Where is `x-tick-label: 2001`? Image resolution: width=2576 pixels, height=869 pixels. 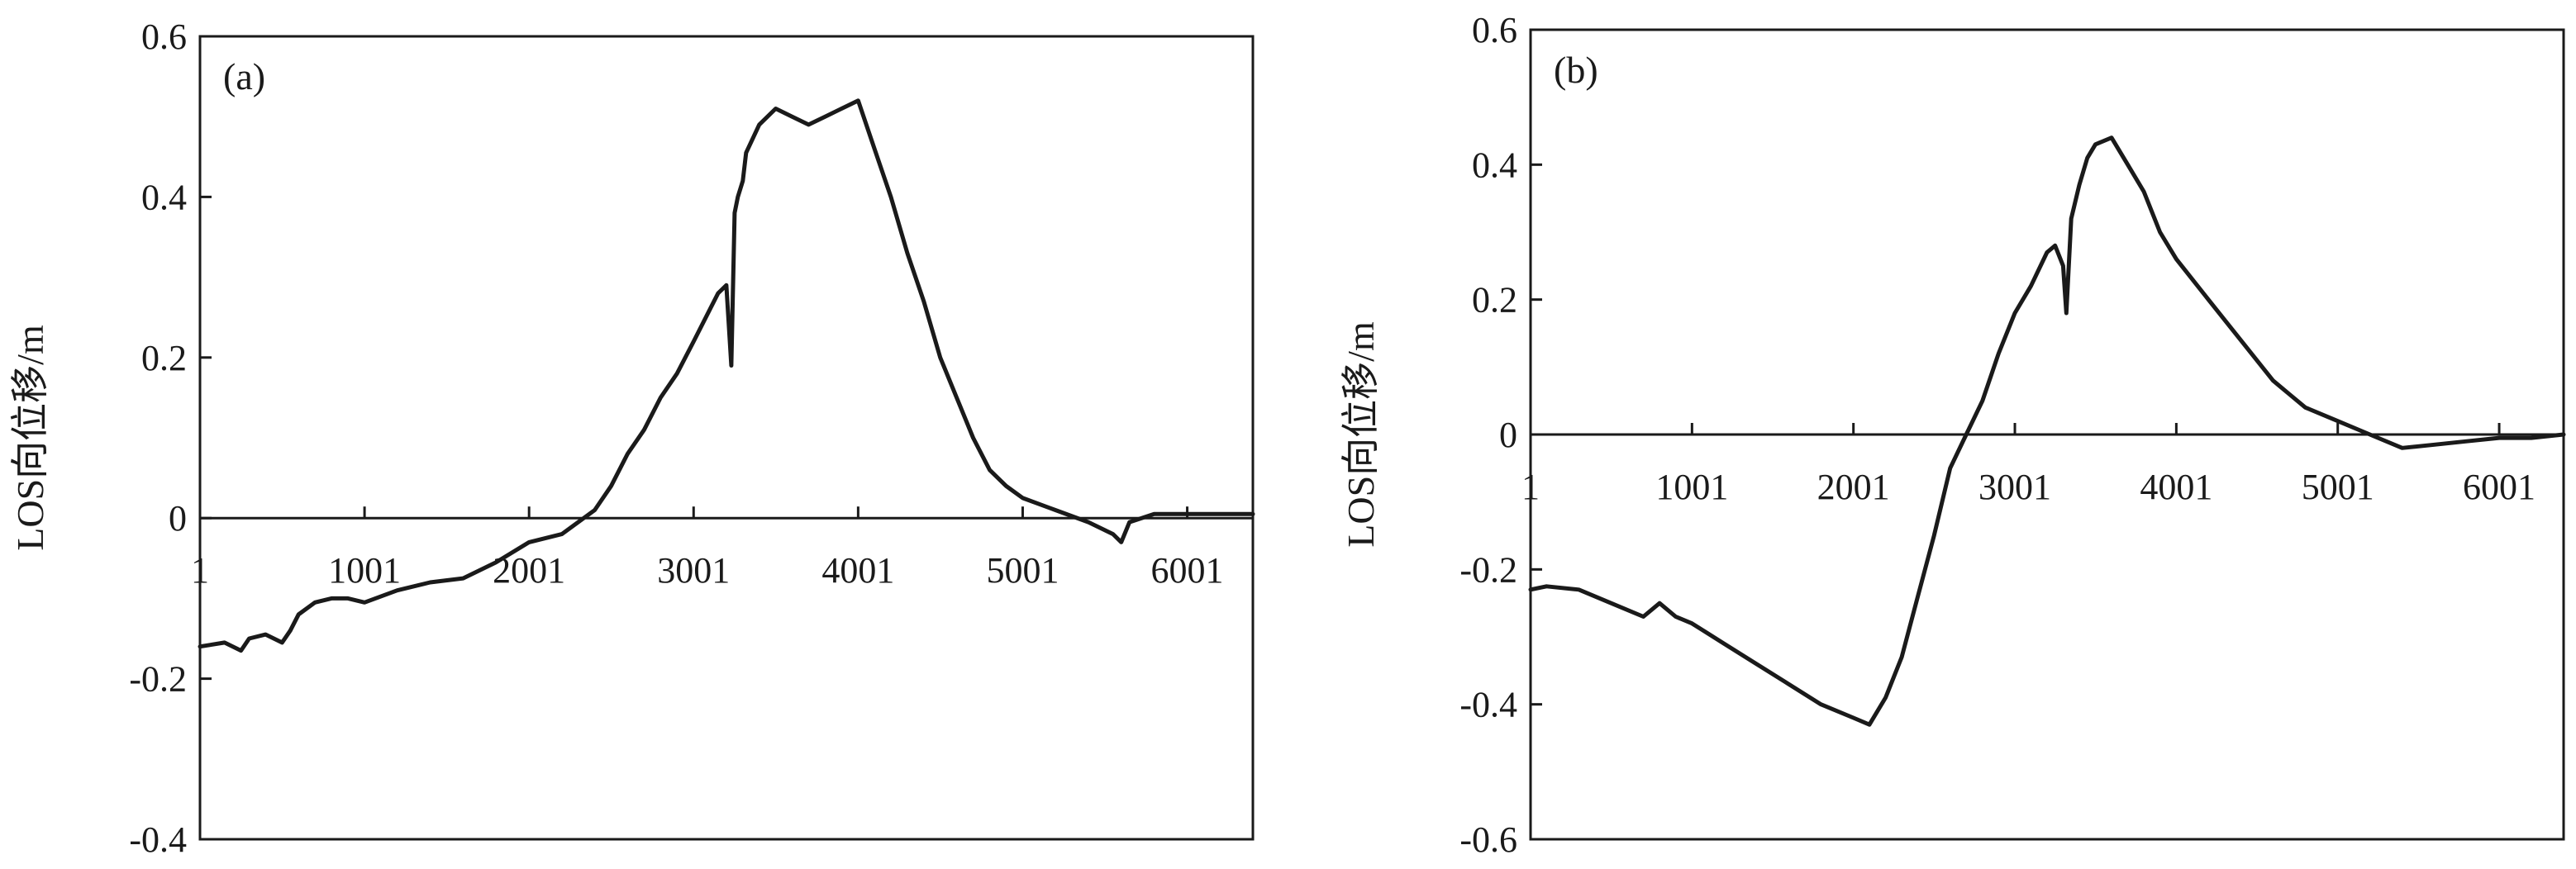
x-tick-label: 2001 is located at coordinates (1854, 487).